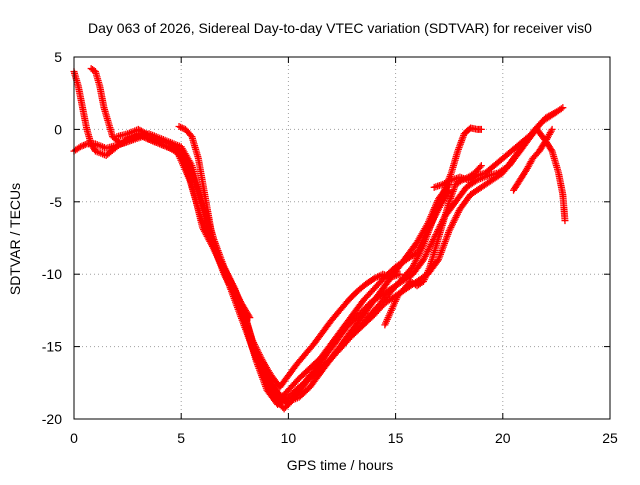 The image size is (640, 485). I want to click on x-axis-label: GPS time / hours, so click(340, 465).